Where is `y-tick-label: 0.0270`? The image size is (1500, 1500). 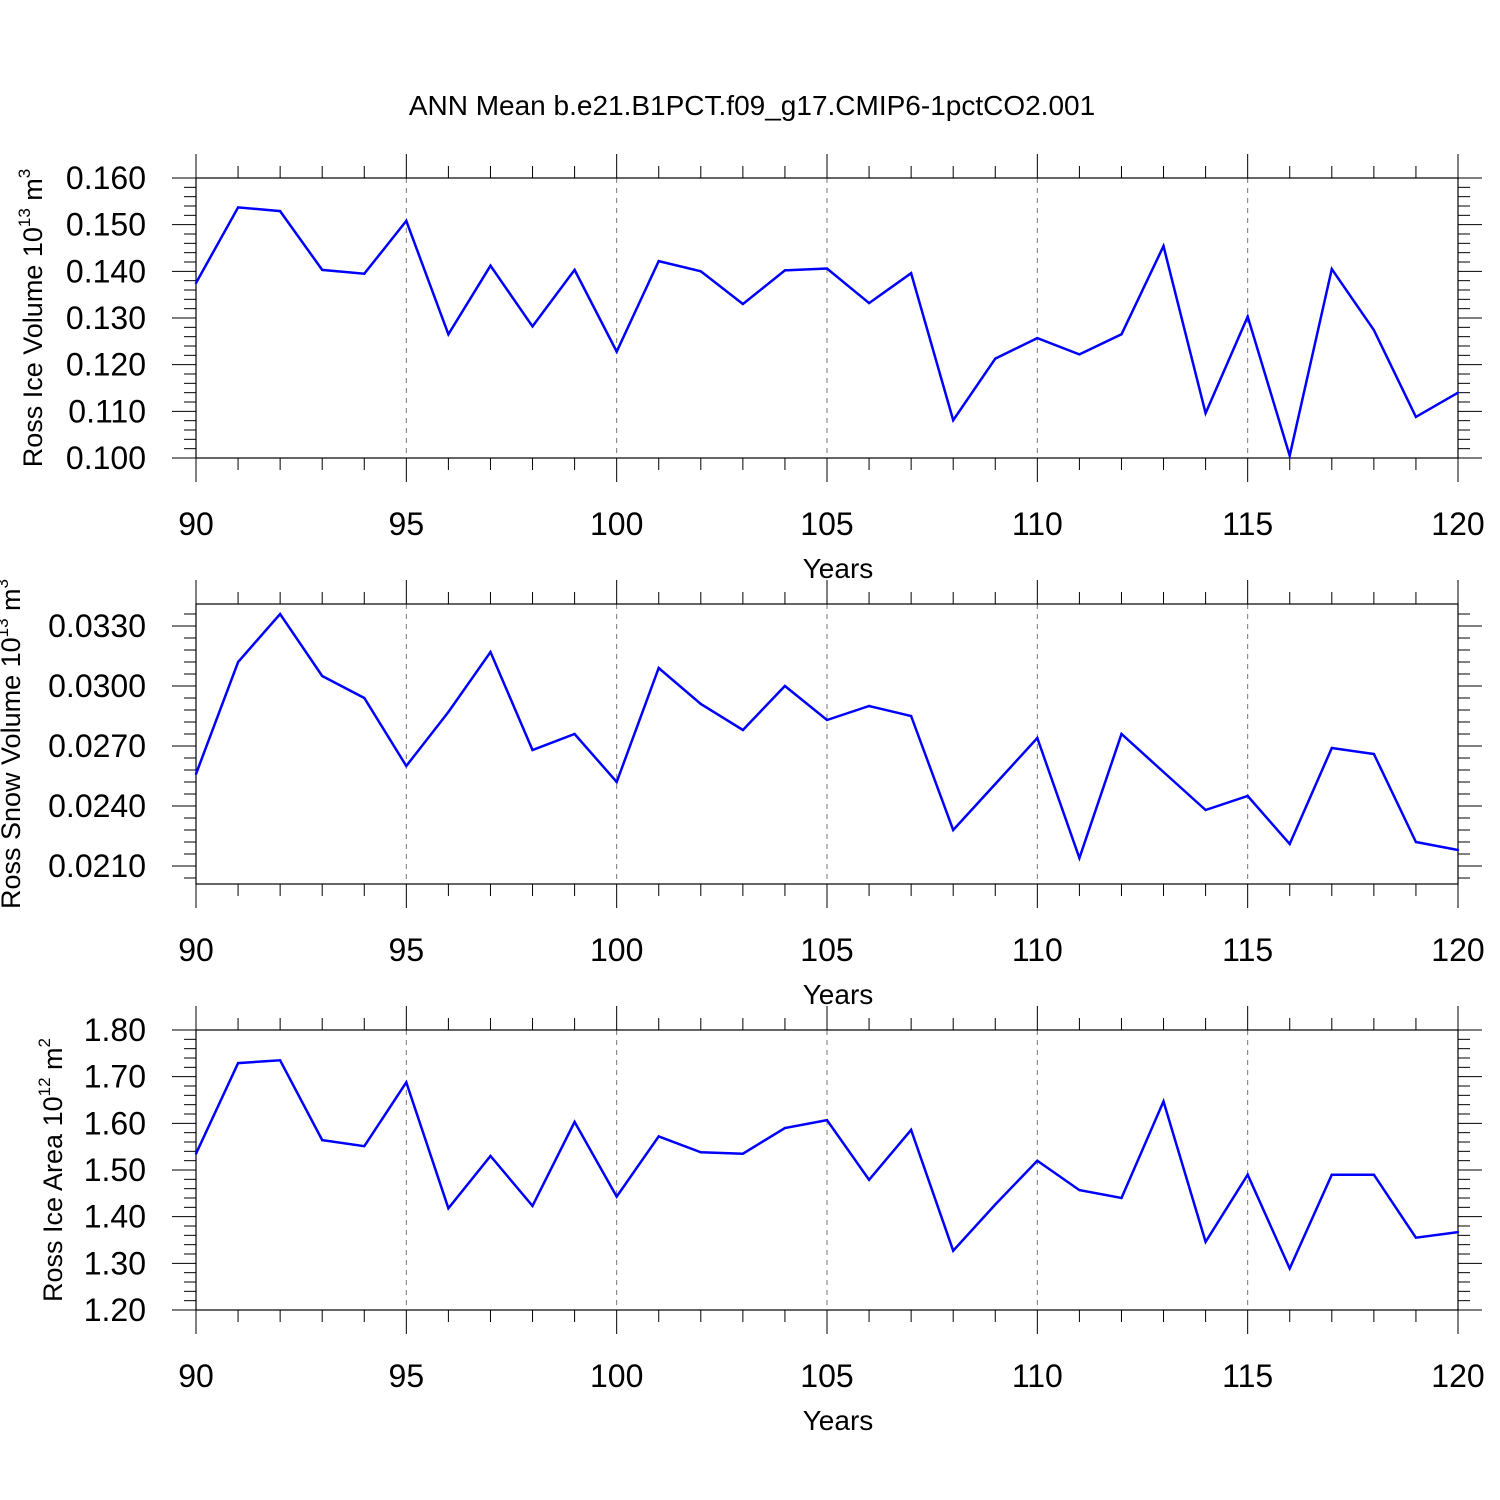 y-tick-label: 0.0270 is located at coordinates (97, 746).